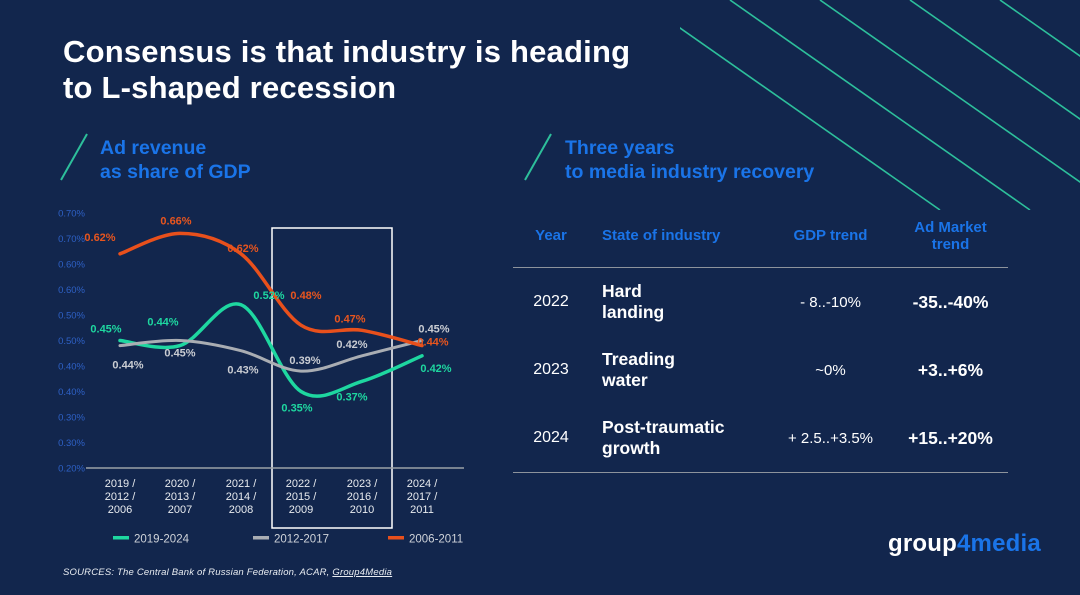  I want to click on source-link: Group4Media, so click(362, 572).